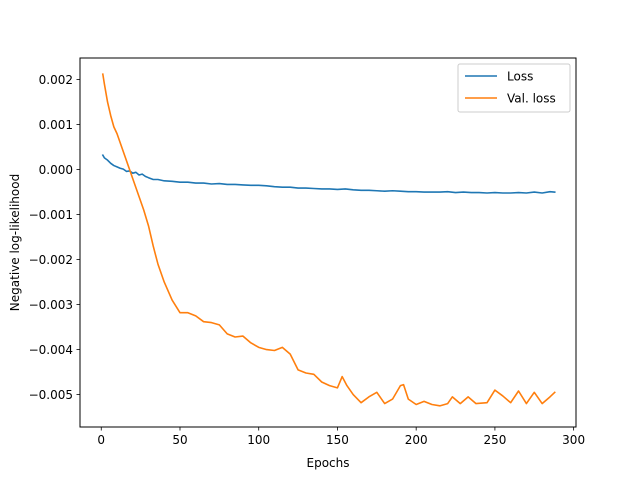 This screenshot has width=640, height=480. What do you see at coordinates (15, 242) in the screenshot?
I see `y-axis-label: Negative log-likelihood` at bounding box center [15, 242].